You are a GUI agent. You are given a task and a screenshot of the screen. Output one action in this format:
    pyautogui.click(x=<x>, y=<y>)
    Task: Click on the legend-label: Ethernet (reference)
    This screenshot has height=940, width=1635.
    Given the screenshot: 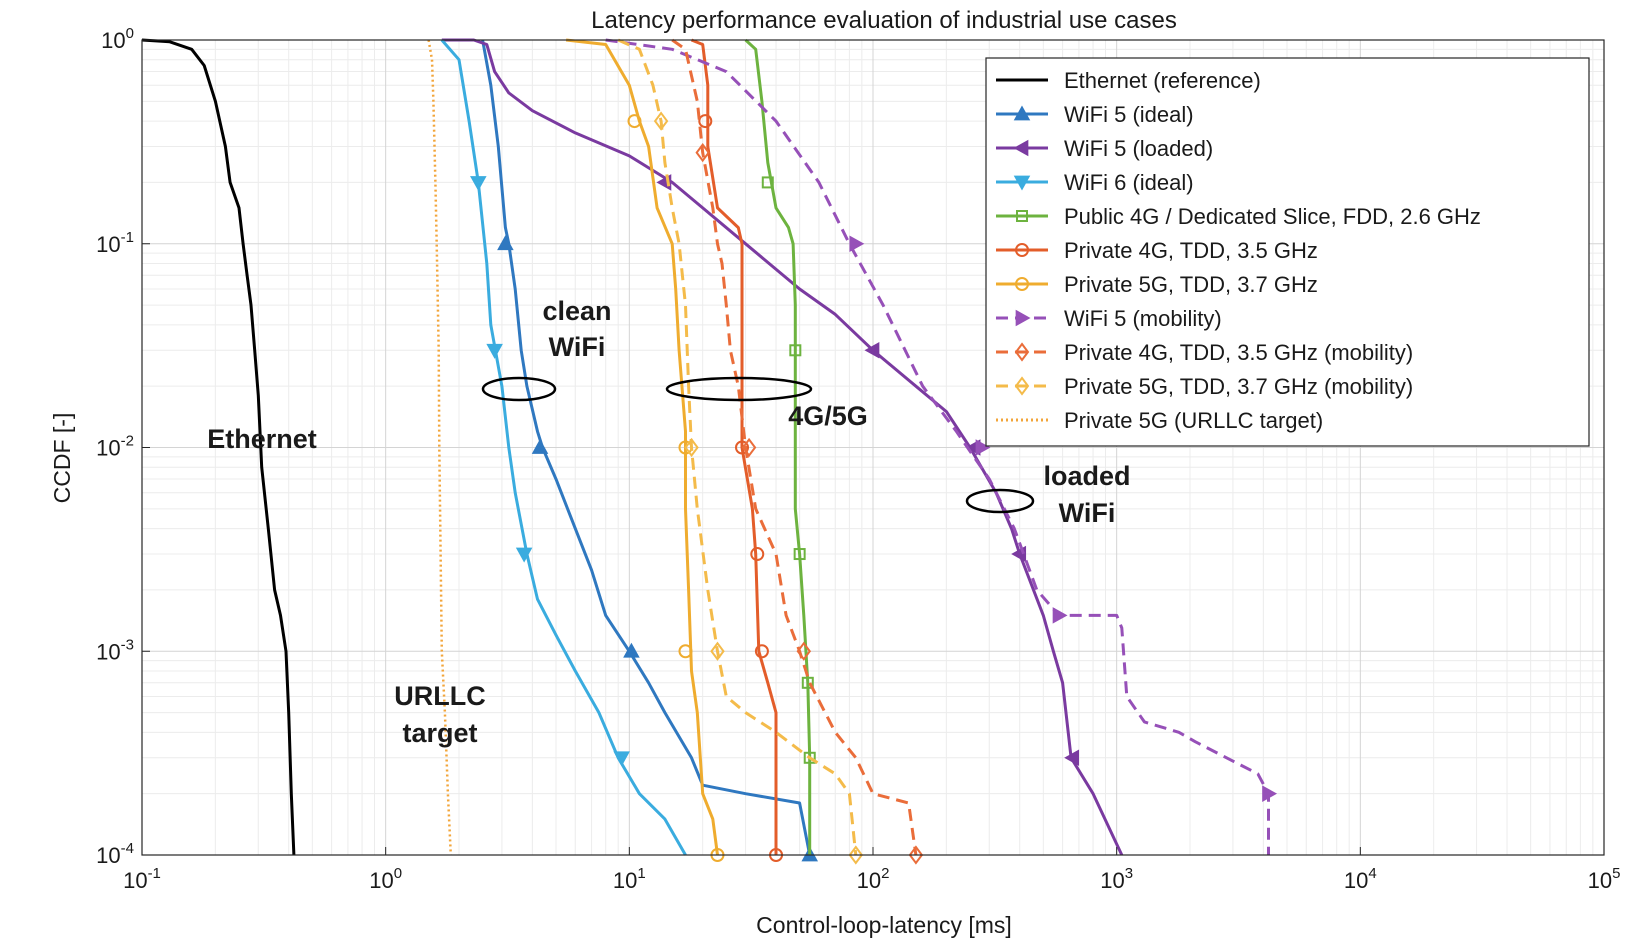 What is the action you would take?
    pyautogui.click(x=1162, y=80)
    